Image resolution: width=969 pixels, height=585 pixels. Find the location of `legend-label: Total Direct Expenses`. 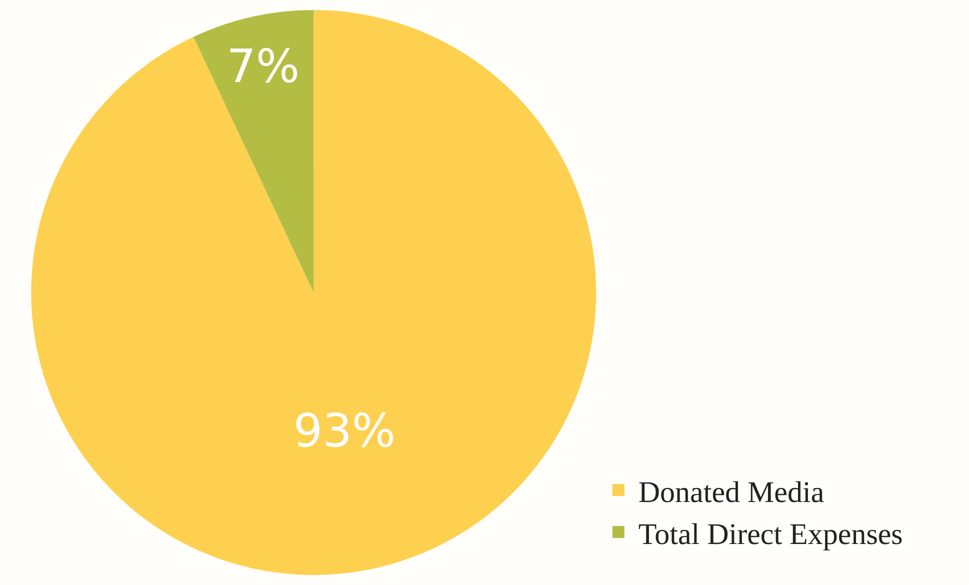

legend-label: Total Direct Expenses is located at coordinates (770, 534).